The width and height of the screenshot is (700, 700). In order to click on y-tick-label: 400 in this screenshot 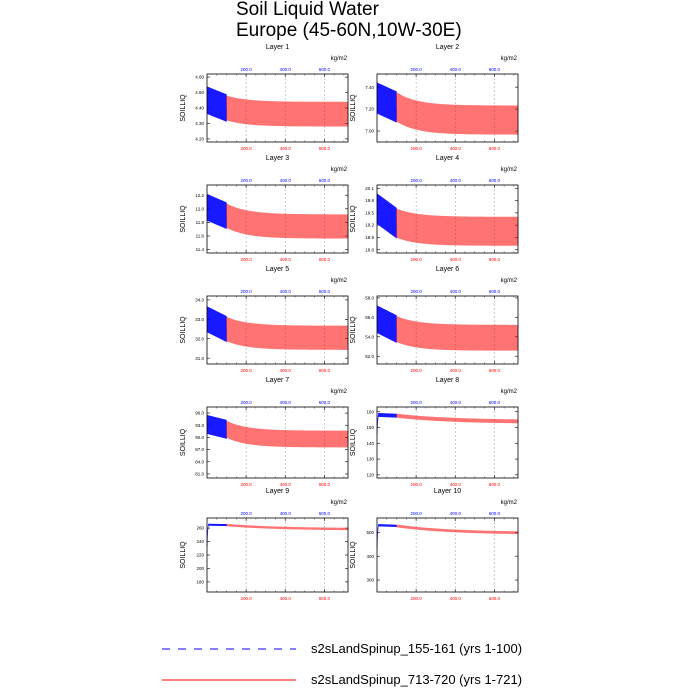, I will do `click(370, 556)`.